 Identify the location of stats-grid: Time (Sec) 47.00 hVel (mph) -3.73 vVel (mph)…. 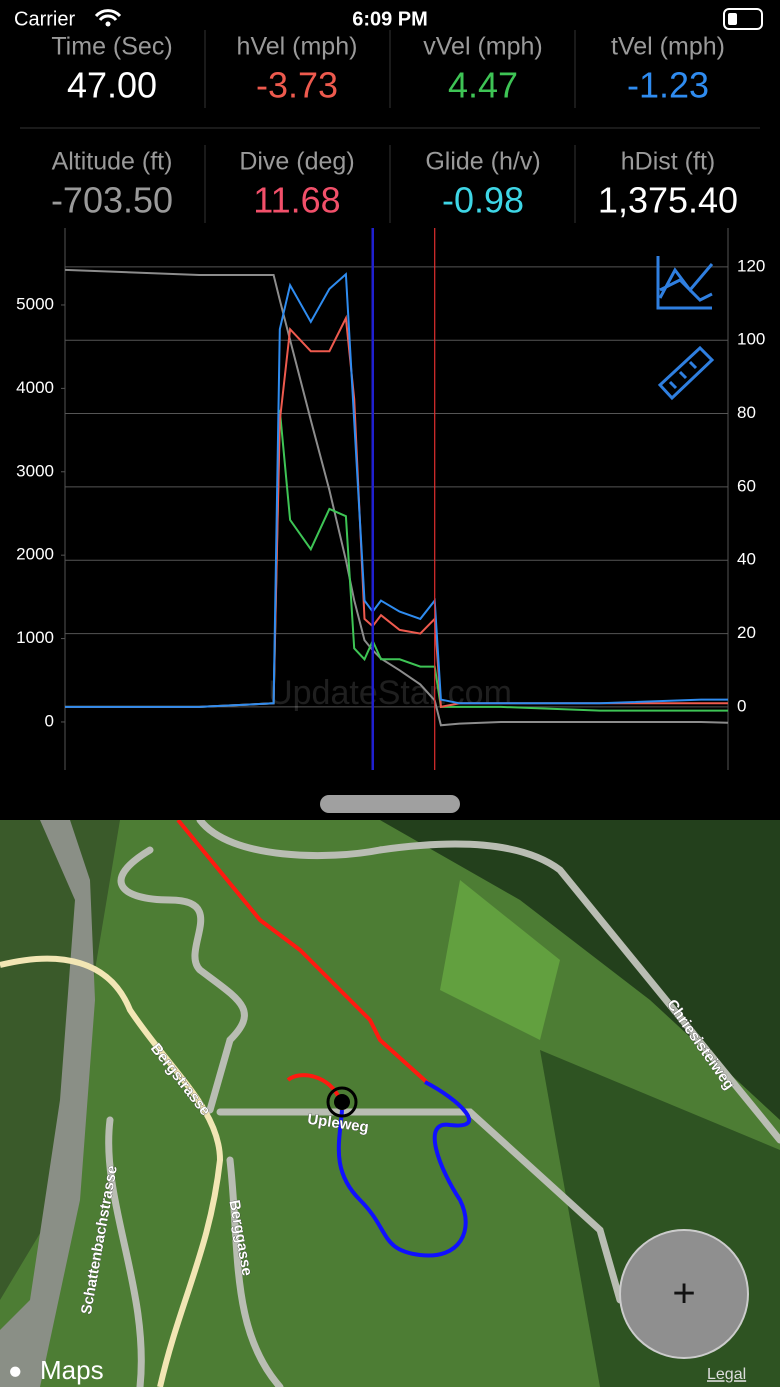
(394, 126).